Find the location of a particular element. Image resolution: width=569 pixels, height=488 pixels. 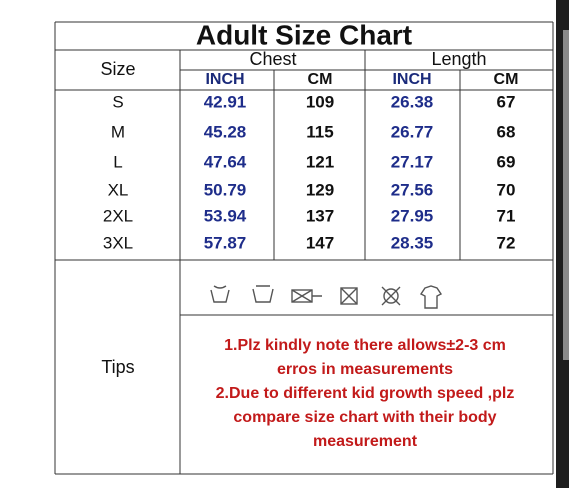

length-inch: 27.17 is located at coordinates (412, 161).